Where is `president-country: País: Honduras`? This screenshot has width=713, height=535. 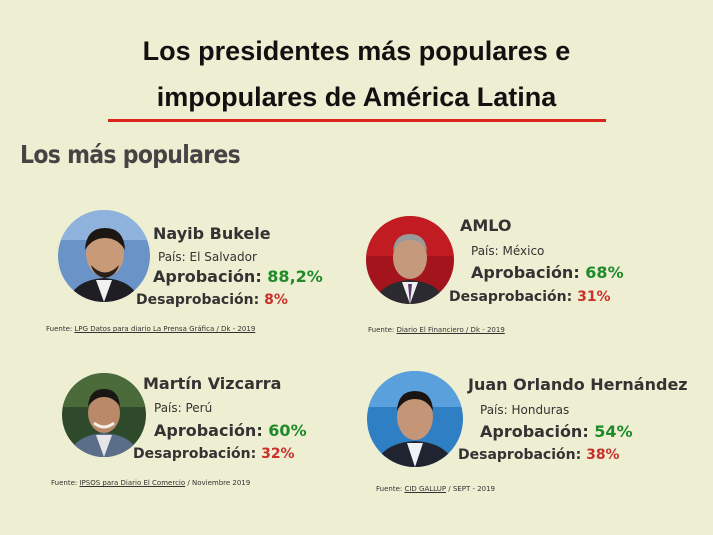 president-country: País: Honduras is located at coordinates (525, 410).